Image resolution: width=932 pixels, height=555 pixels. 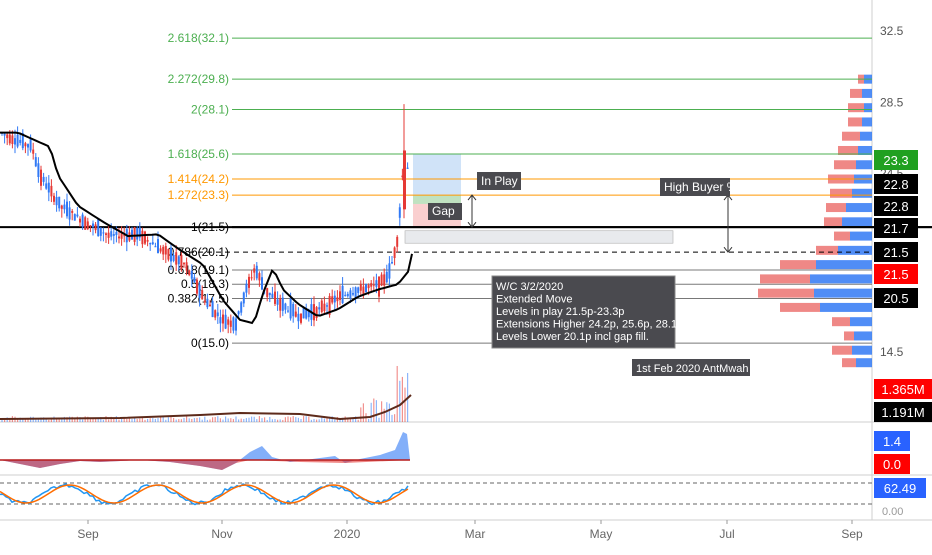 I want to click on gap-box, so click(x=539, y=237).